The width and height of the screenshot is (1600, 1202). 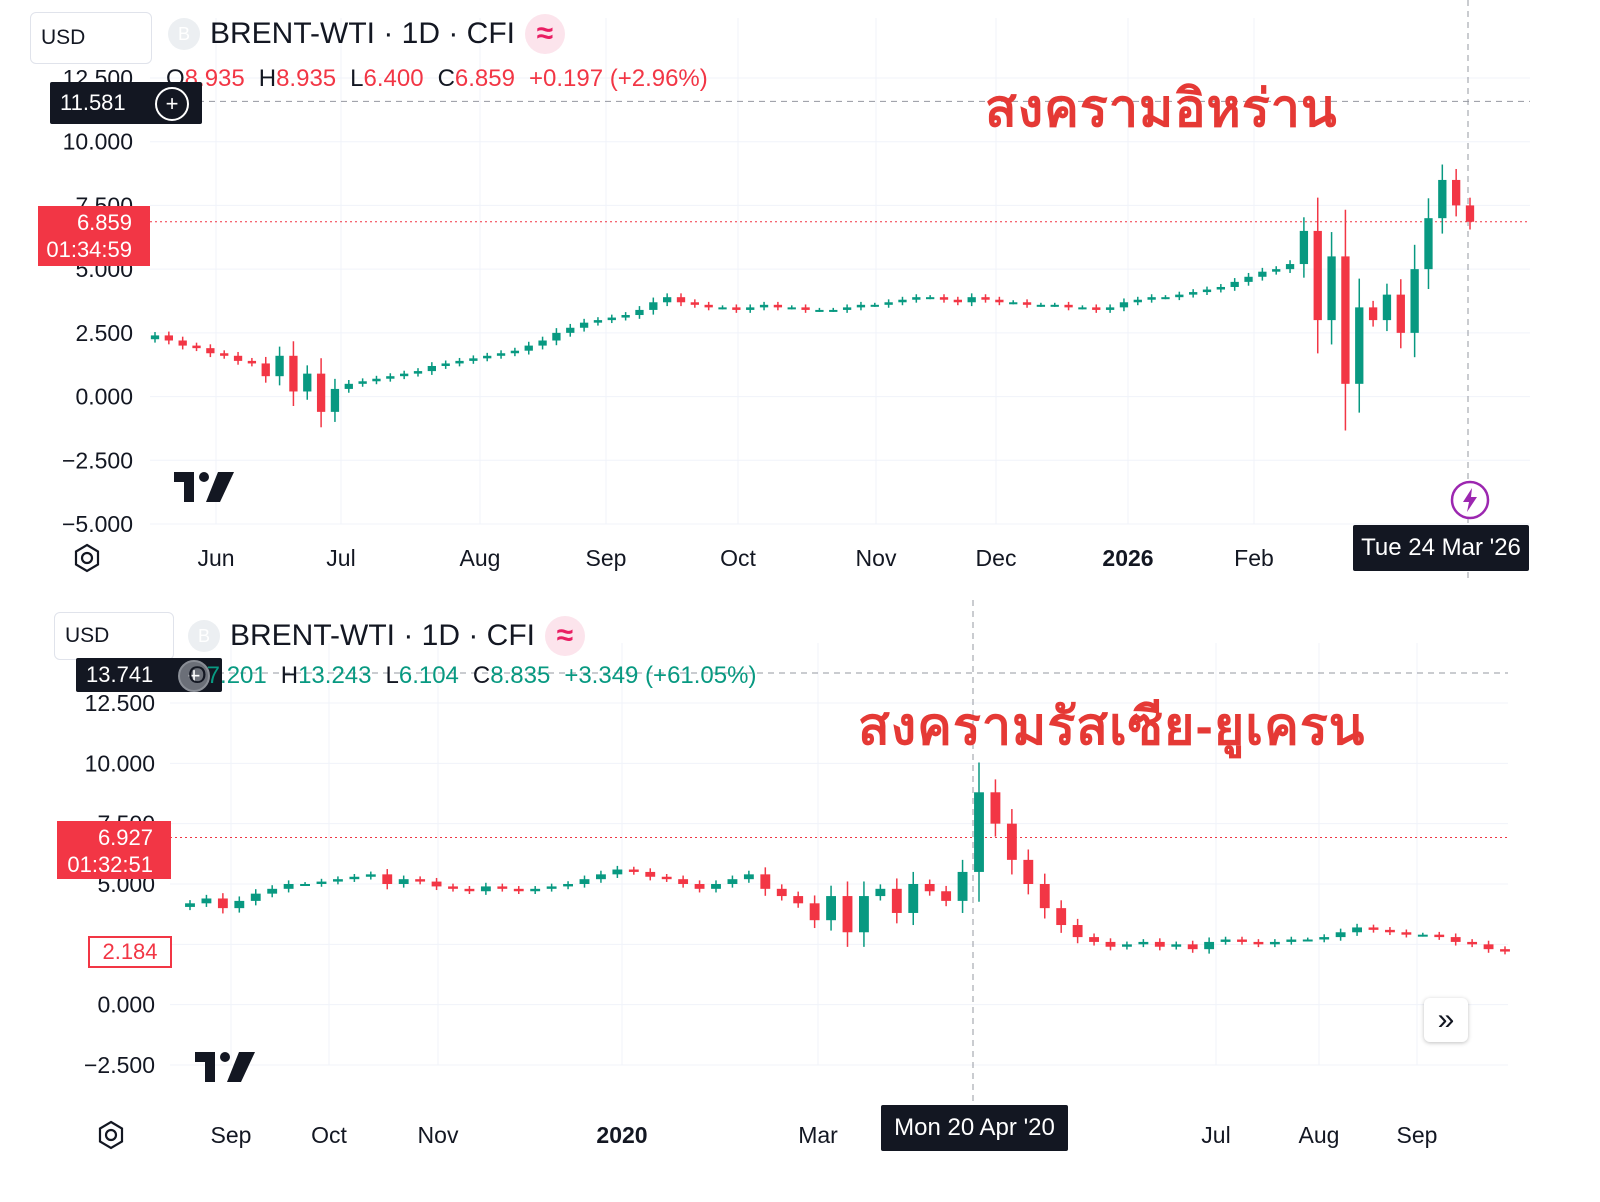 I want to click on currency-label: USD, so click(x=87, y=635).